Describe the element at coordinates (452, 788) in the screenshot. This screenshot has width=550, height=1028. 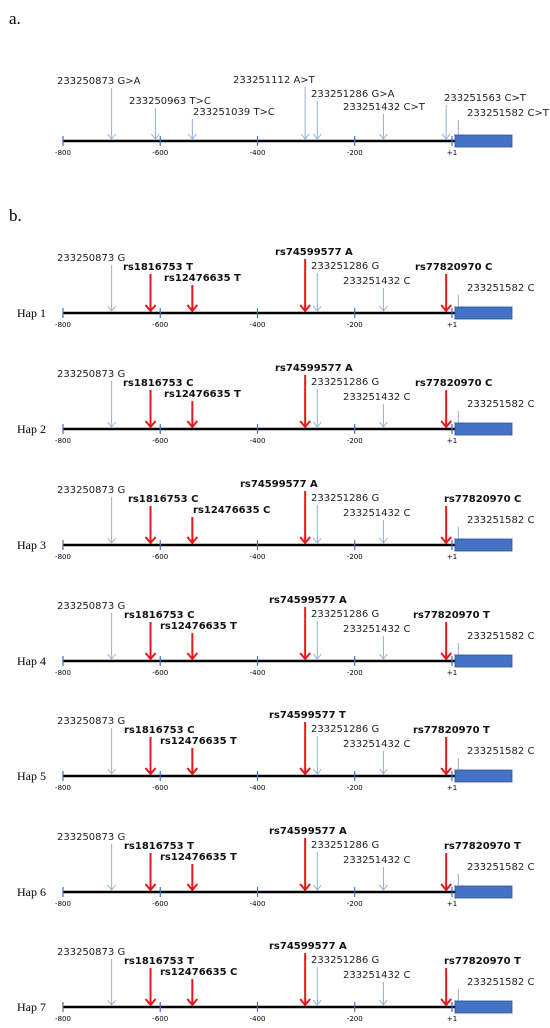
I see `hap-tick-label: +1` at that location.